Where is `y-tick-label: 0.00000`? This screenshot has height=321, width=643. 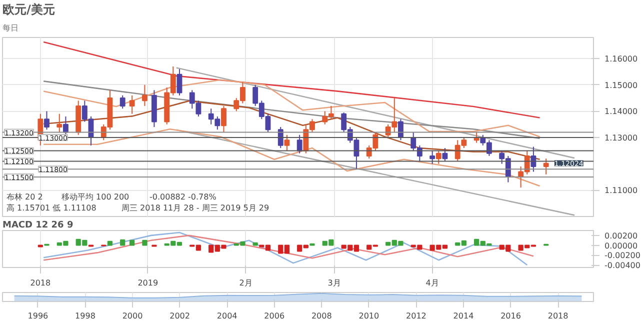
y-tick-label: 0.00000 is located at coordinates (621, 245).